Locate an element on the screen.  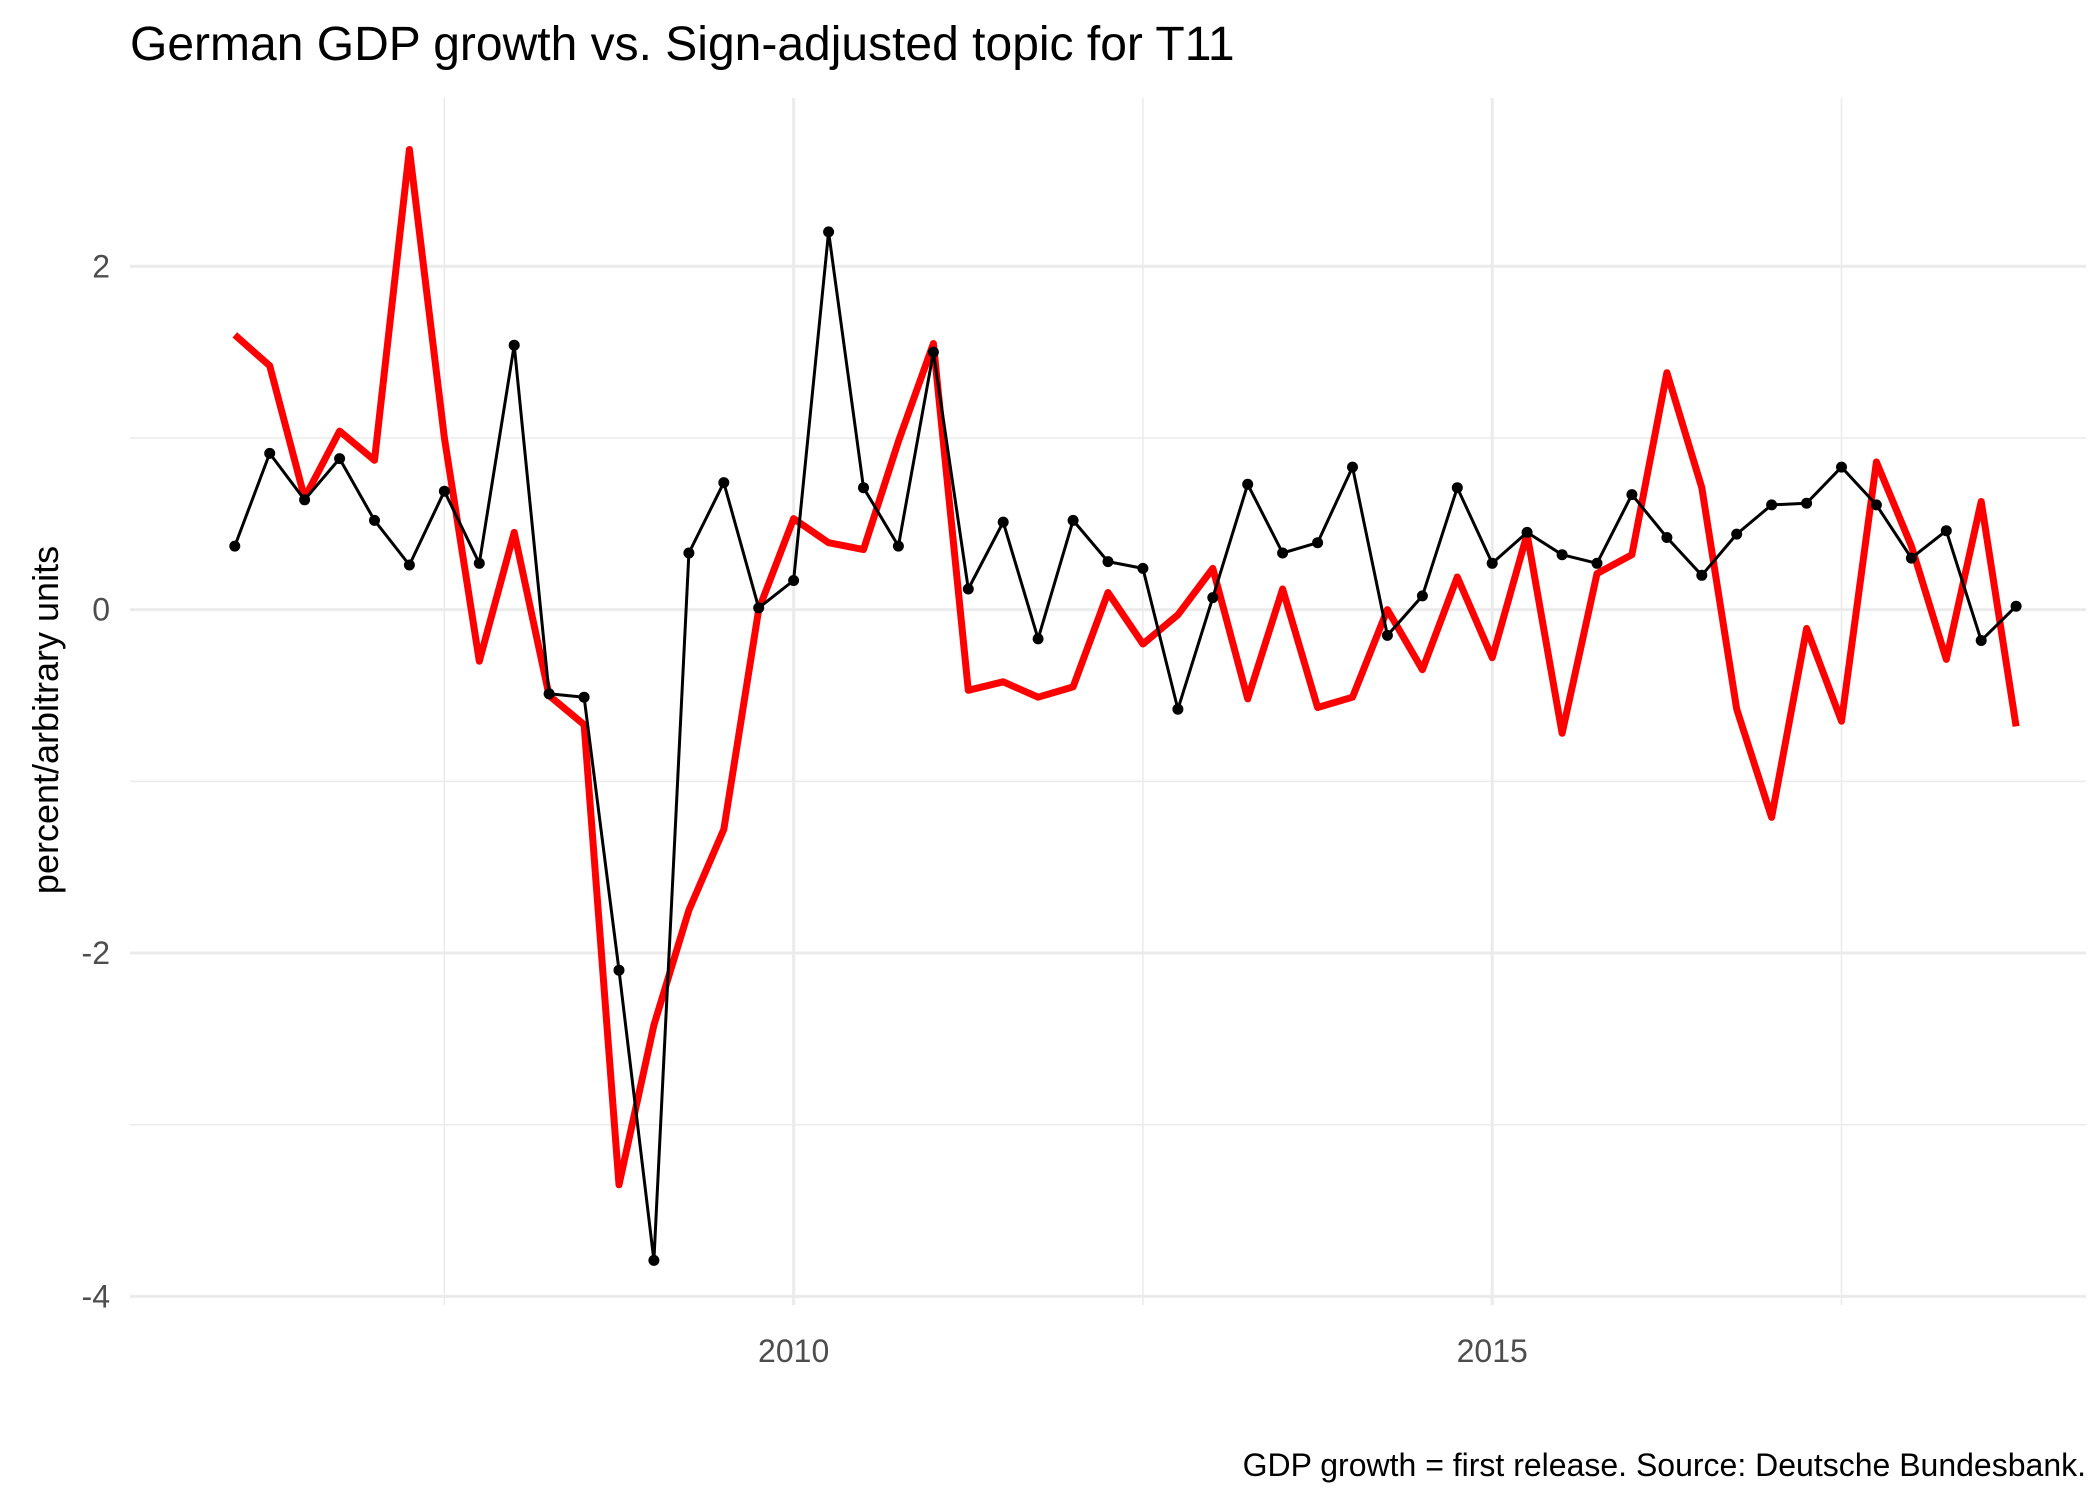
x-tick-label-0: 2010 is located at coordinates (793, 1351).